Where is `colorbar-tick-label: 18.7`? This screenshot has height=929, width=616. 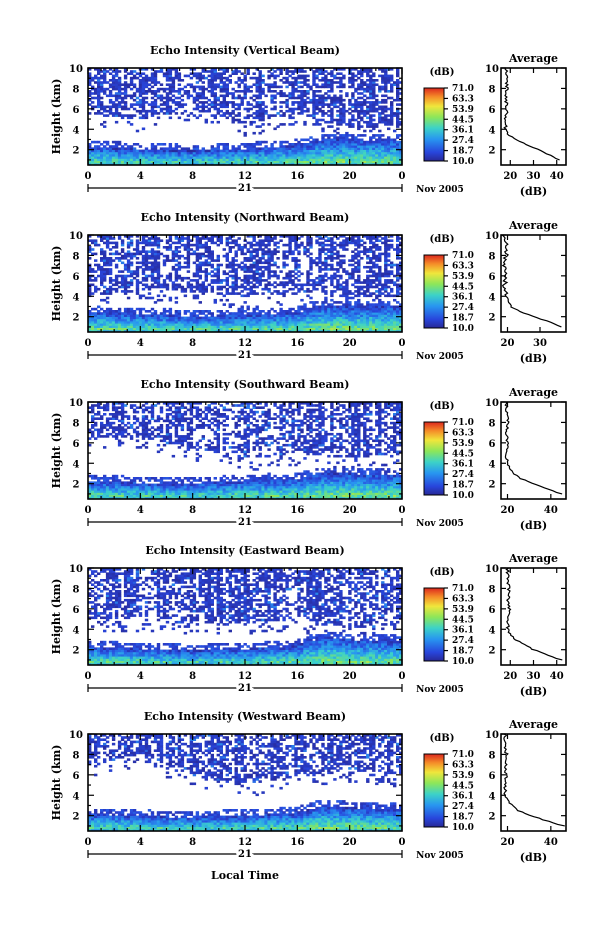
colorbar-tick-label: 18.7 is located at coordinates (463, 818).